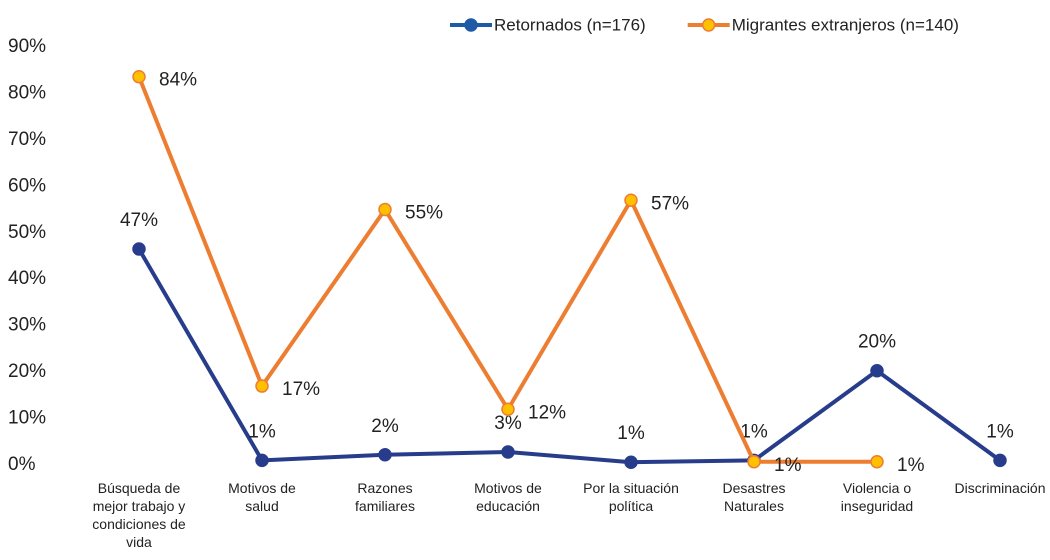  What do you see at coordinates (424, 213) in the screenshot?
I see `data-label: 55%` at bounding box center [424, 213].